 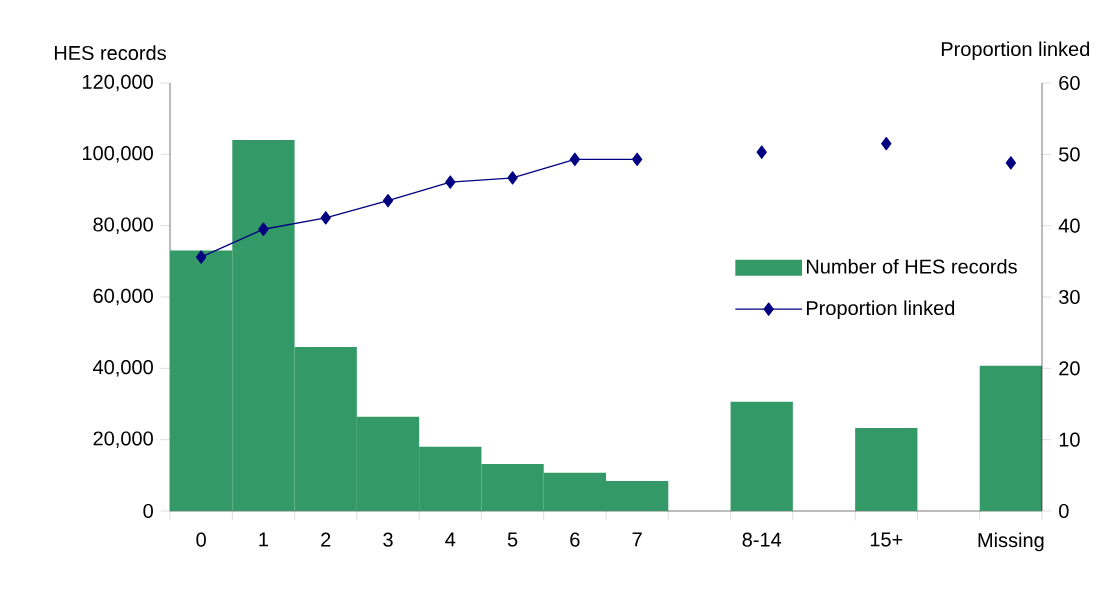 I want to click on x-tick-label: 4, so click(x=450, y=539).